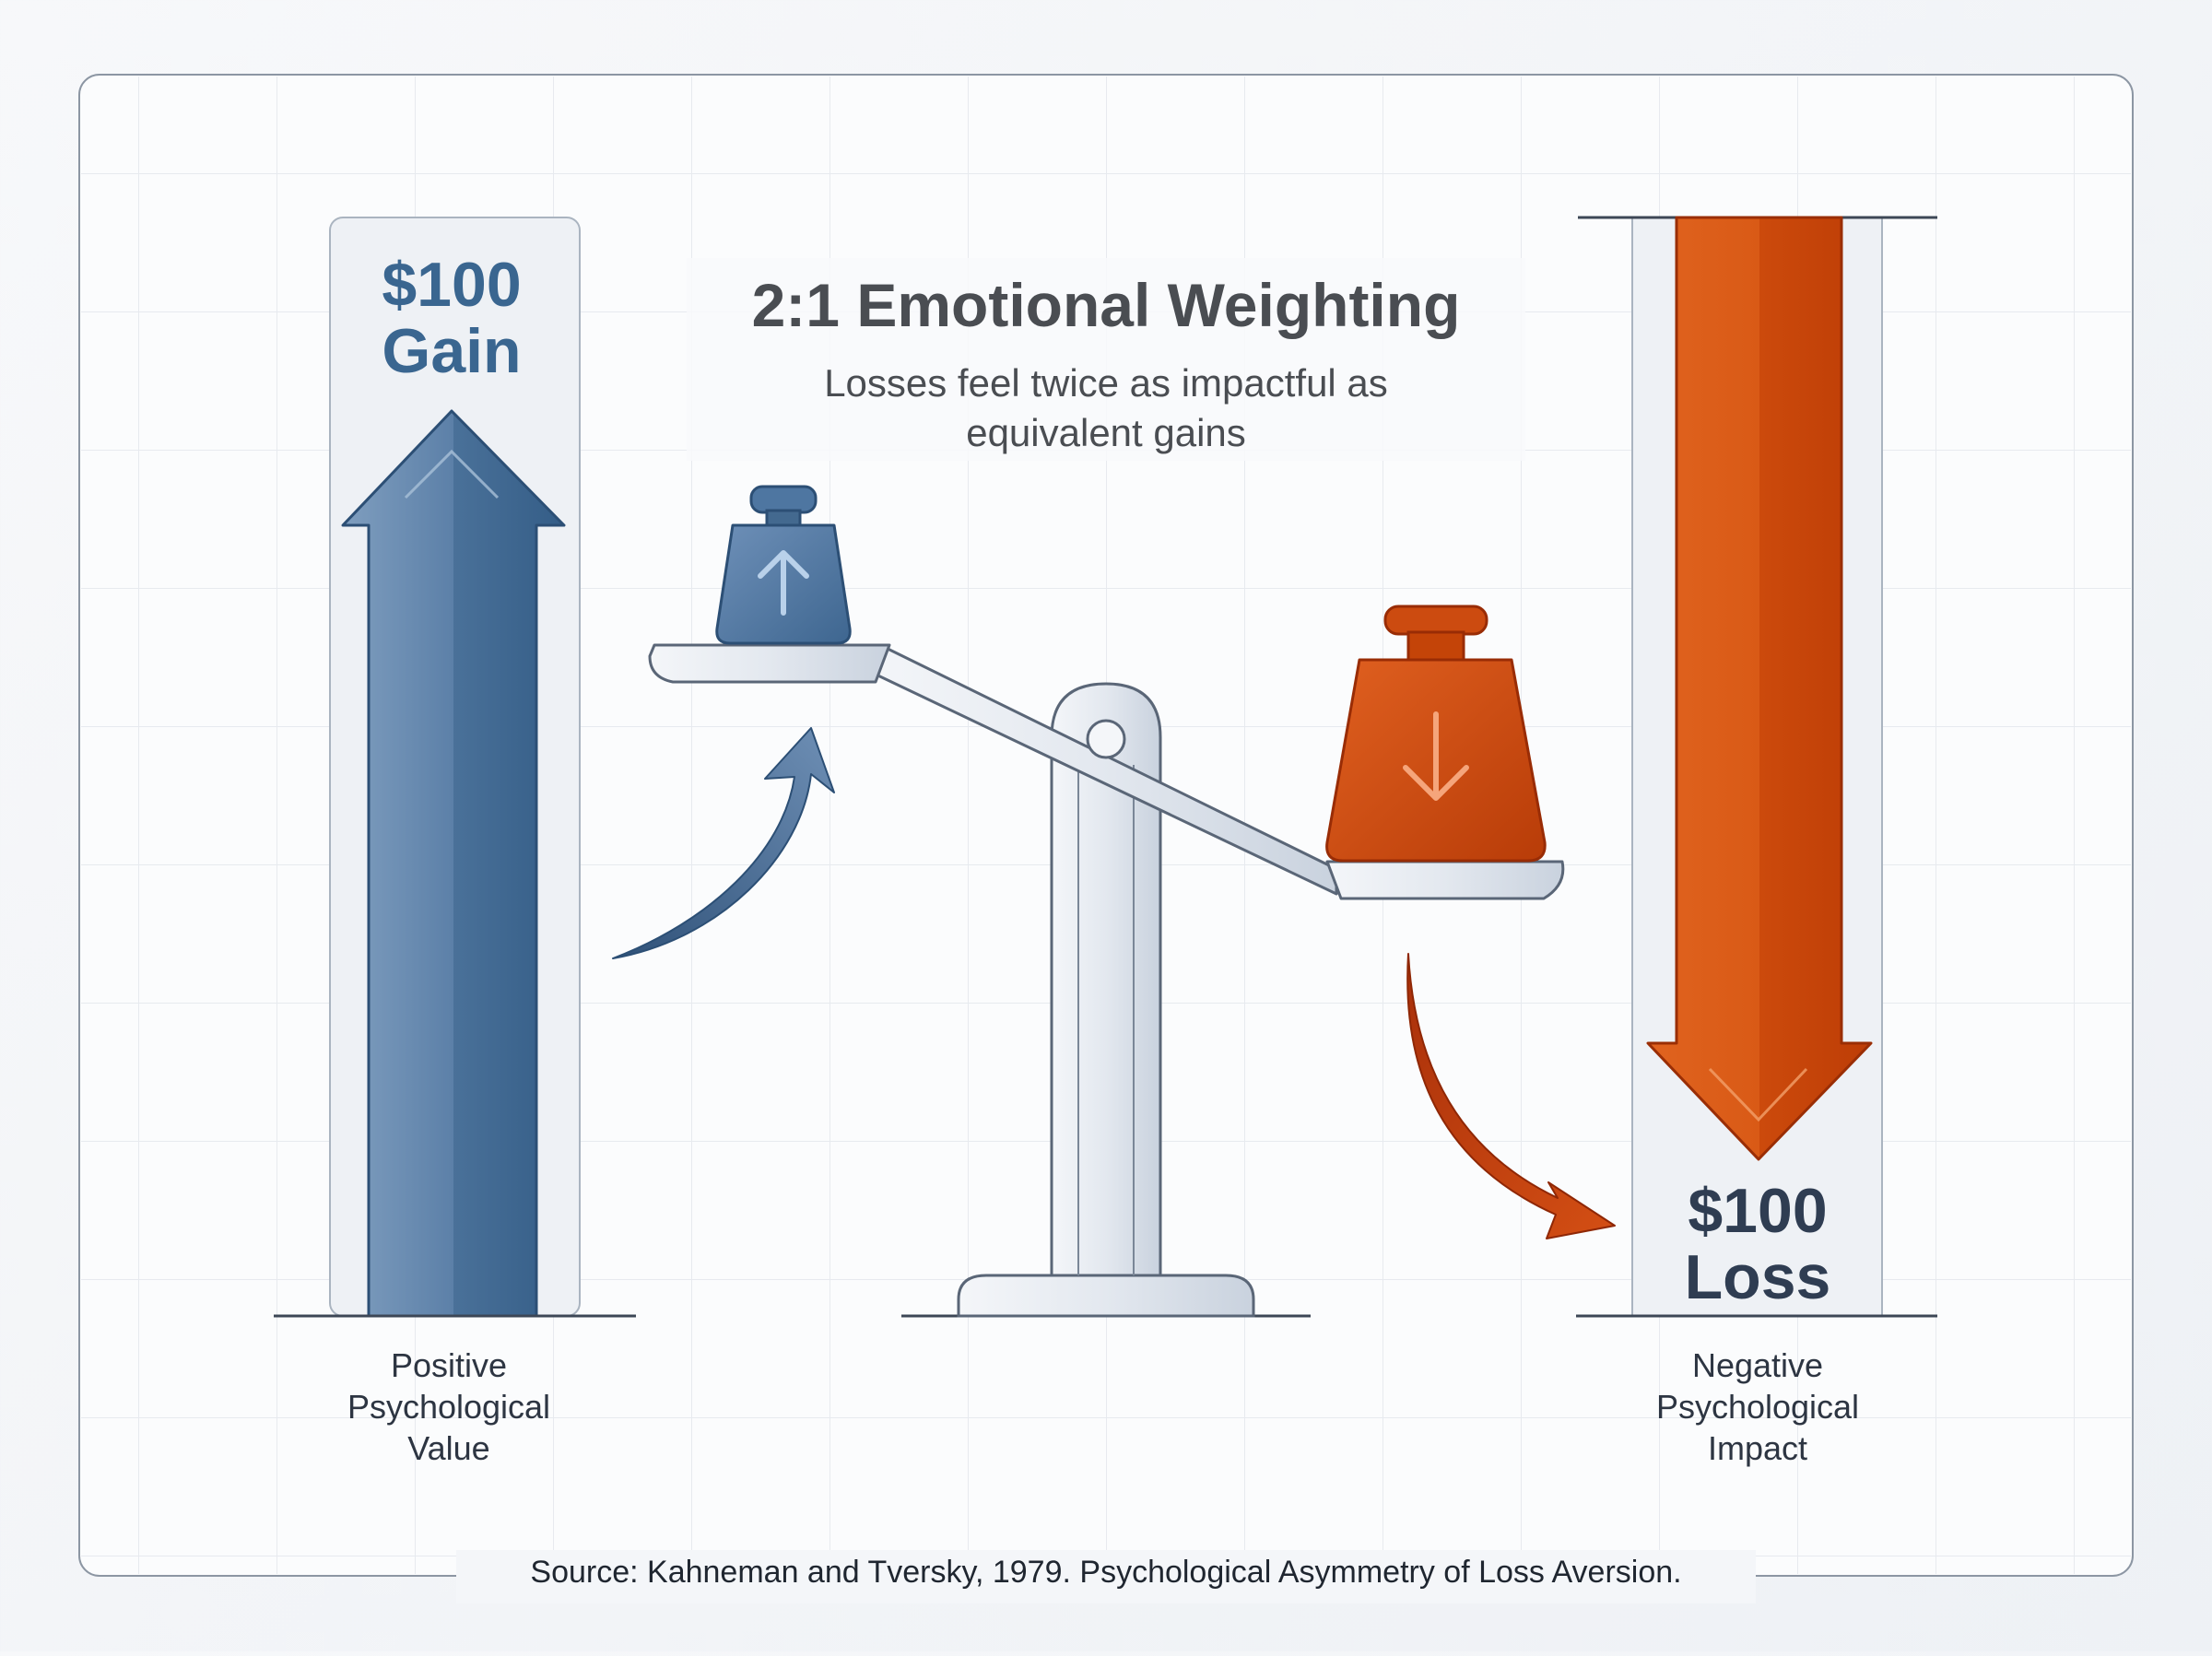  Describe the element at coordinates (1106, 739) in the screenshot. I see `scale-pivot` at that location.